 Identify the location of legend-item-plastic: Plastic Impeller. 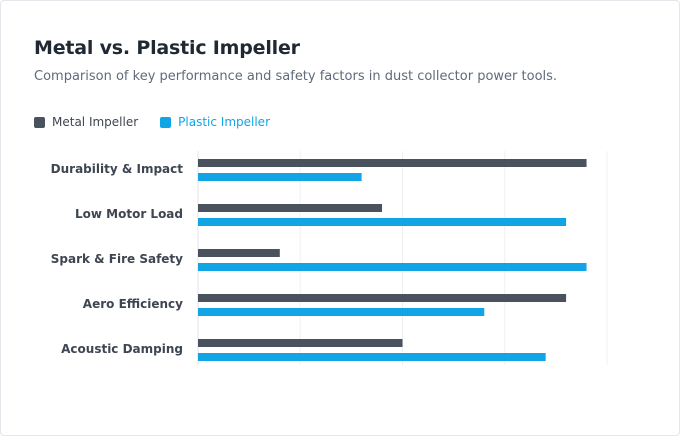
(215, 122).